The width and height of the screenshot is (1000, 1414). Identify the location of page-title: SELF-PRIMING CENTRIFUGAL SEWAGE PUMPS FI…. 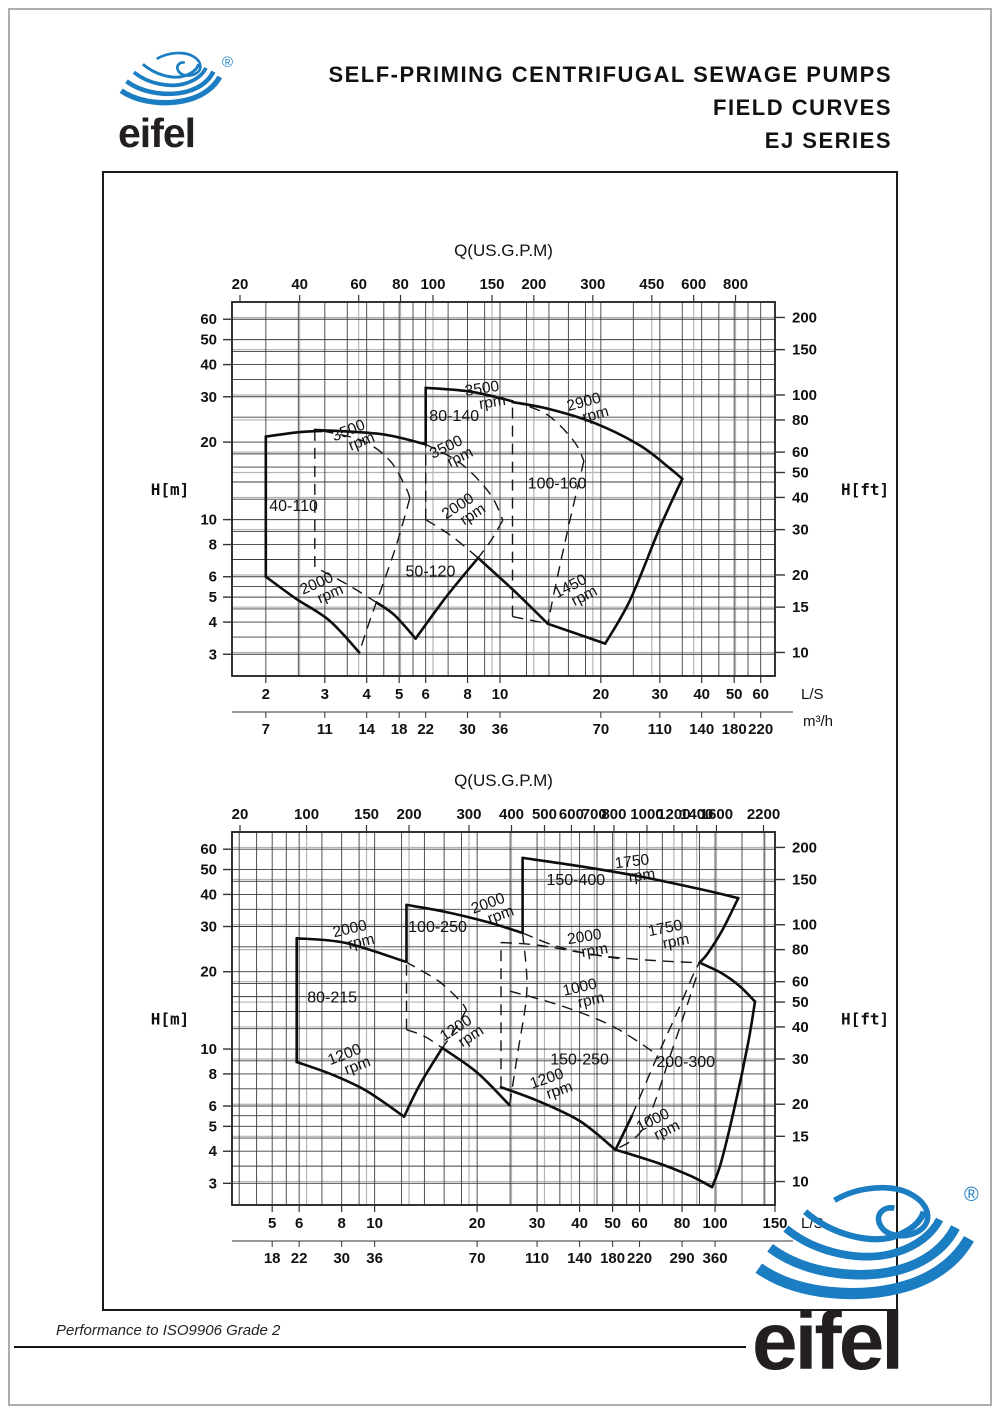
(610, 107).